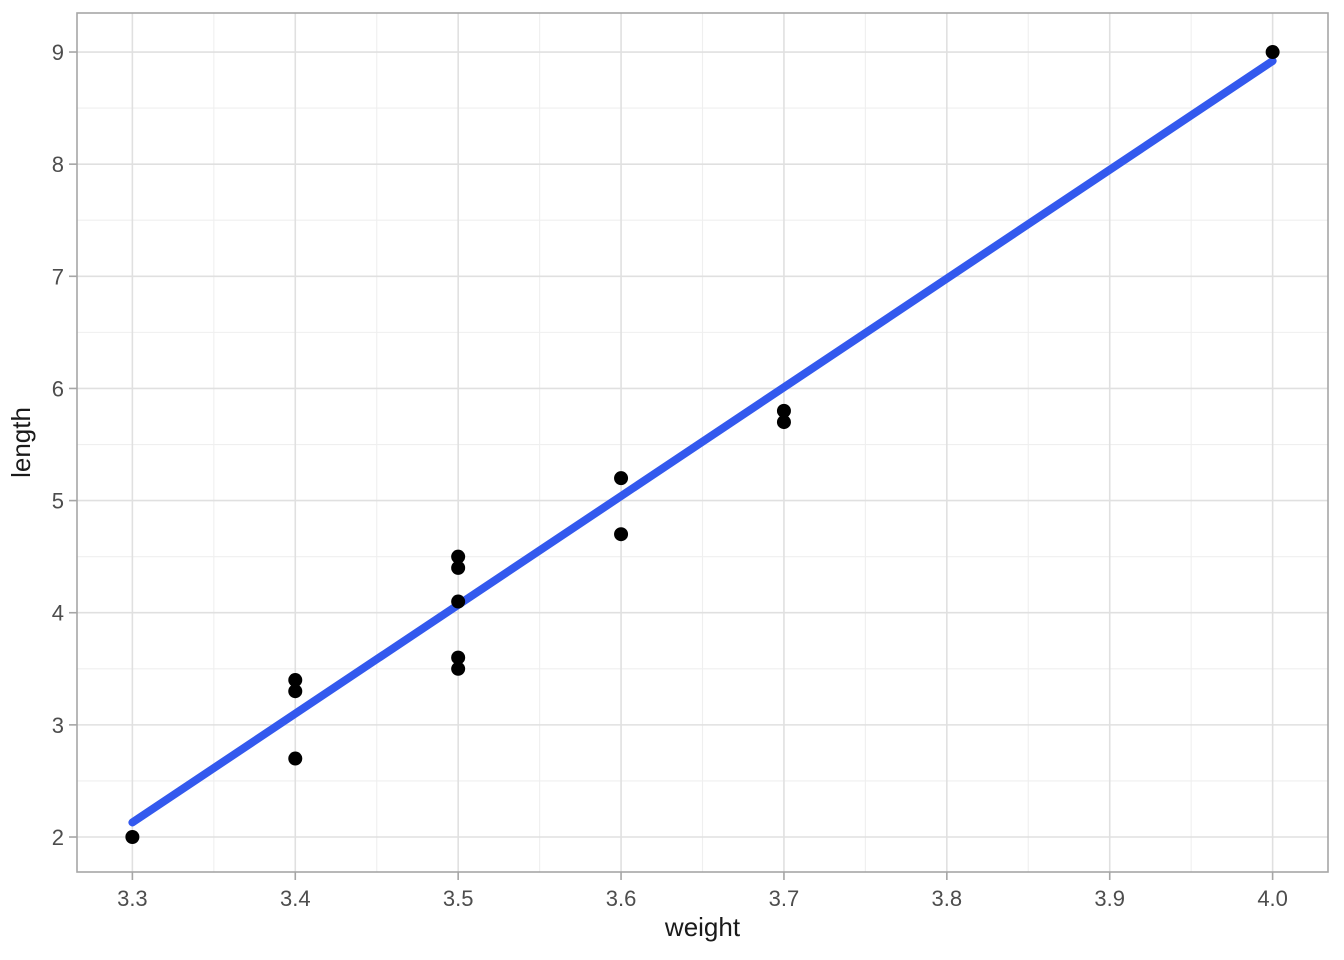 This screenshot has height=960, width=1344. I want to click on y-tick-label: 2, so click(58, 837).